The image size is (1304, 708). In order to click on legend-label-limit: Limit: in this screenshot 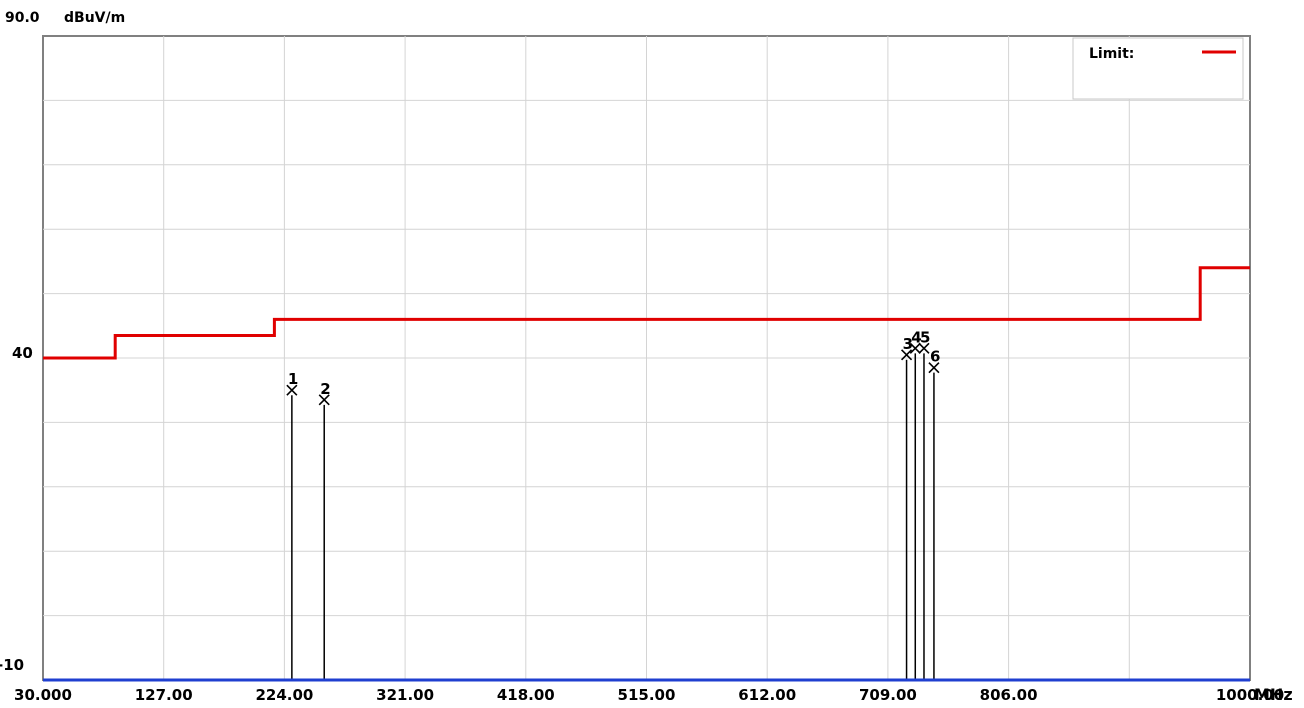, I will do `click(1111, 54)`.